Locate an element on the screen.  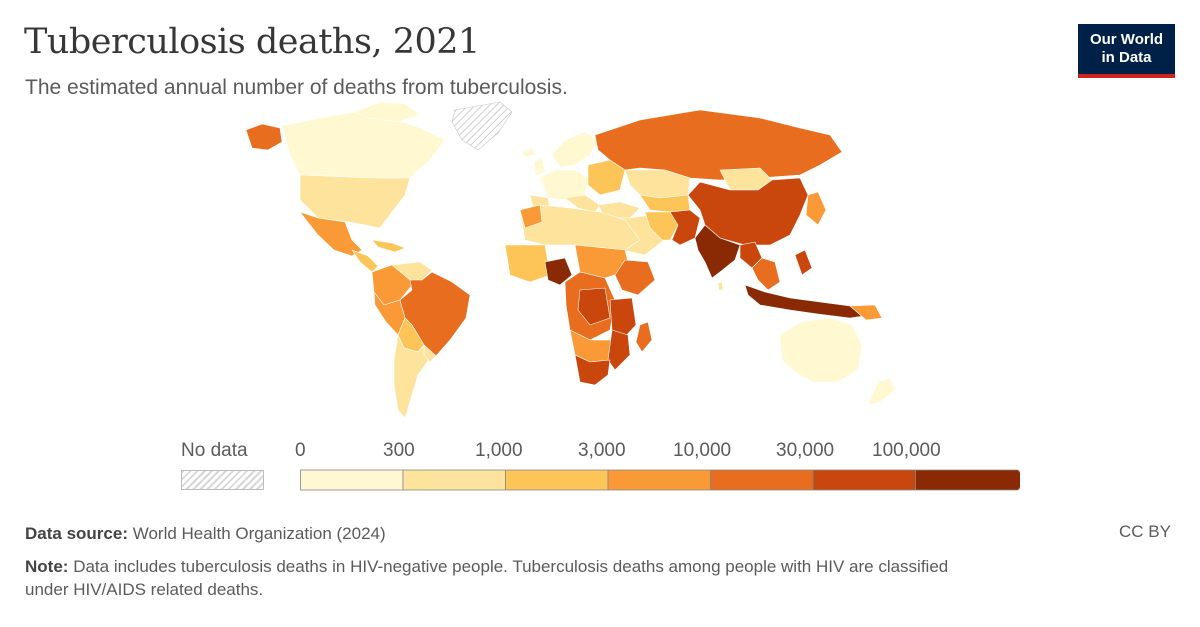
region-india is located at coordinates (717, 251).